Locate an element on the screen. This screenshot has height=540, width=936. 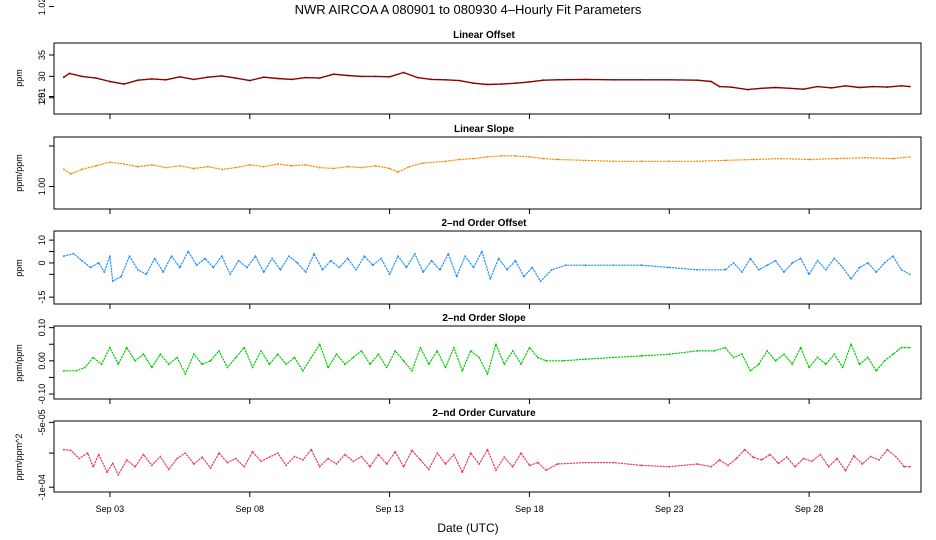
y-tick-label: 1.02 is located at coordinates (42, 7).